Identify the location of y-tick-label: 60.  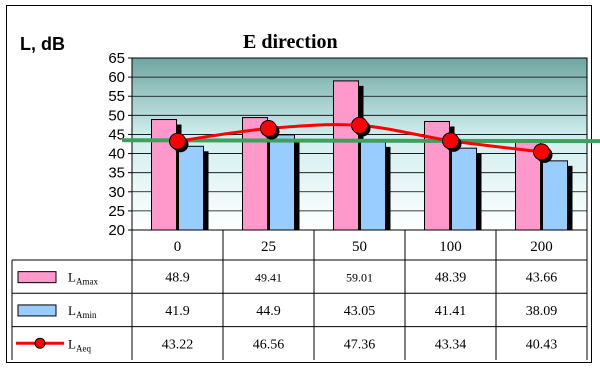
(116, 77).